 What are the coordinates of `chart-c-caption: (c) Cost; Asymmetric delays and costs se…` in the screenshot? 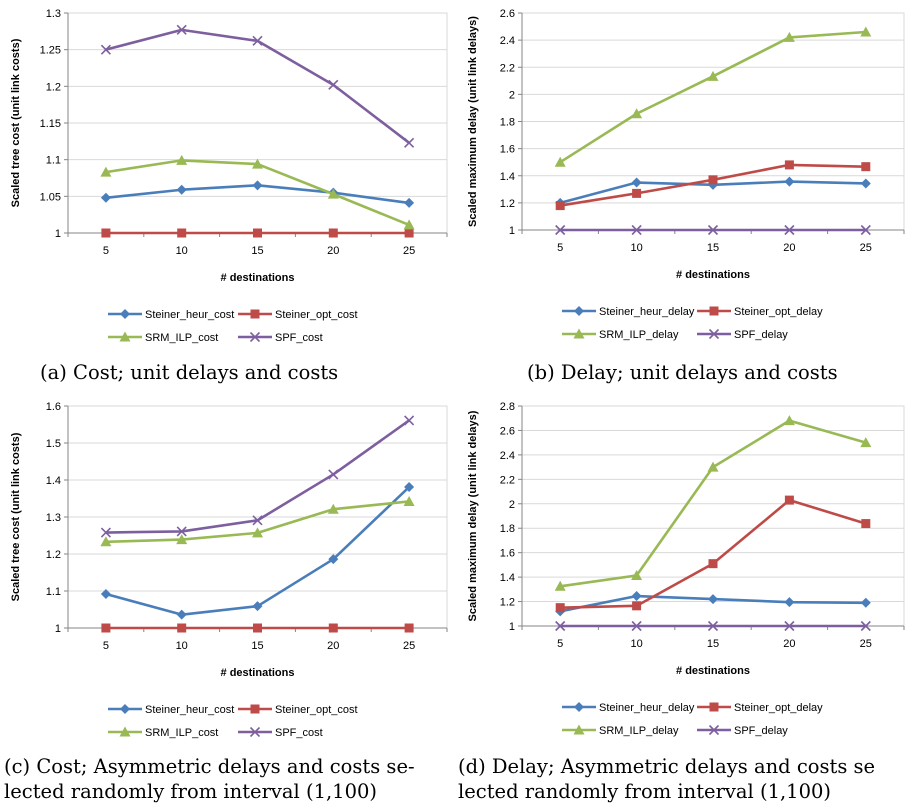 It's located at (209, 779).